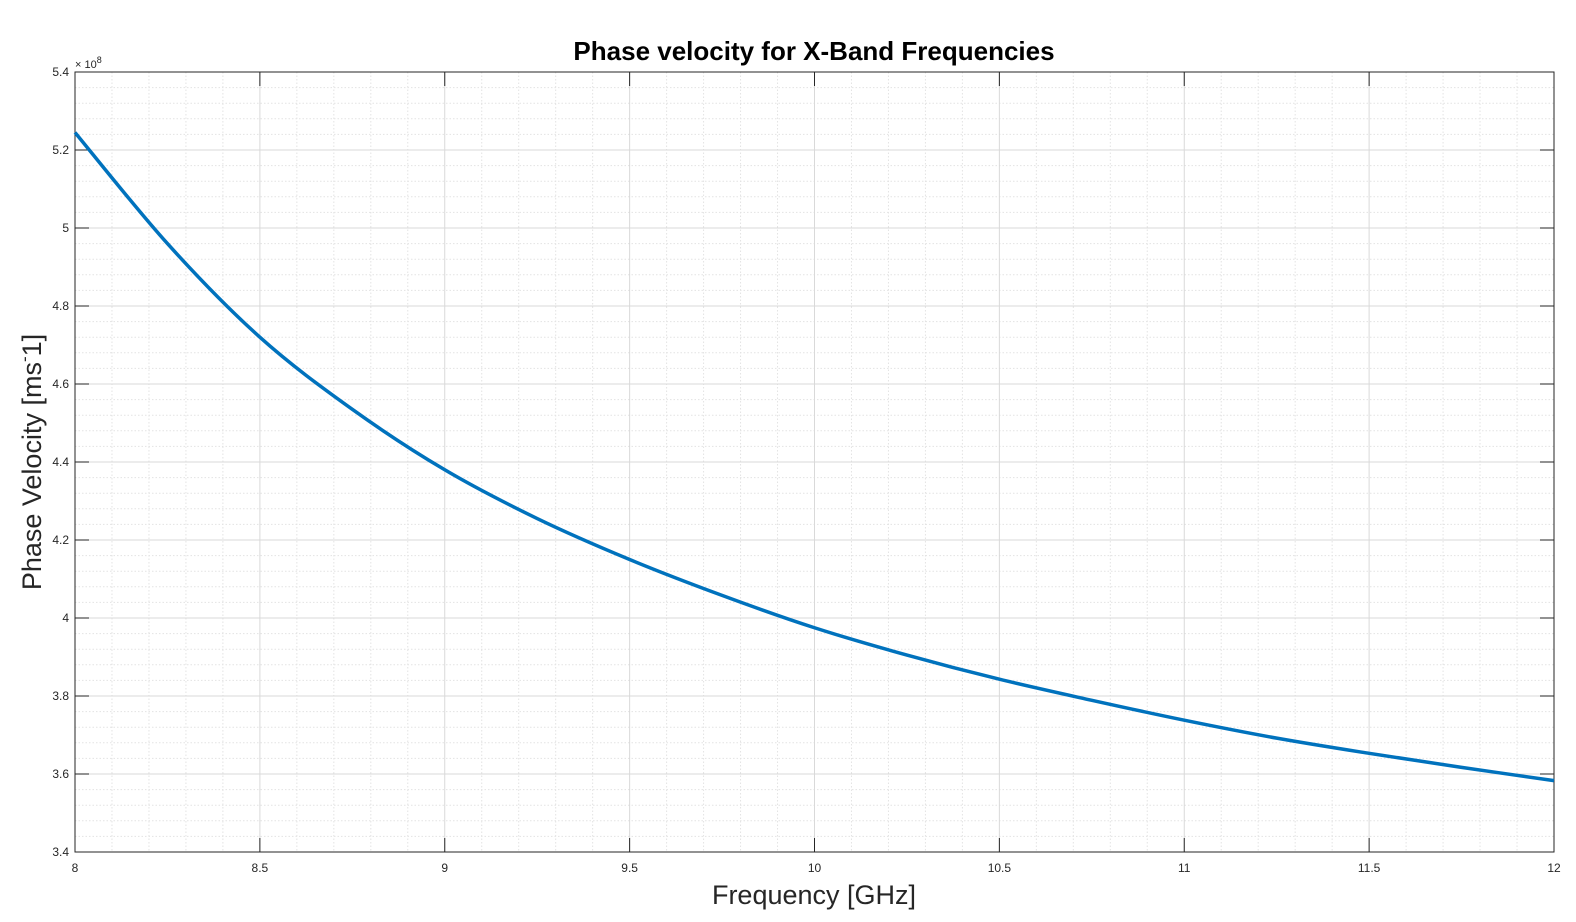 The image size is (1576, 922). I want to click on x-tick-labels: 8 8.5 9 9.5 10 10.5 11 11.5 12, so click(816, 868).